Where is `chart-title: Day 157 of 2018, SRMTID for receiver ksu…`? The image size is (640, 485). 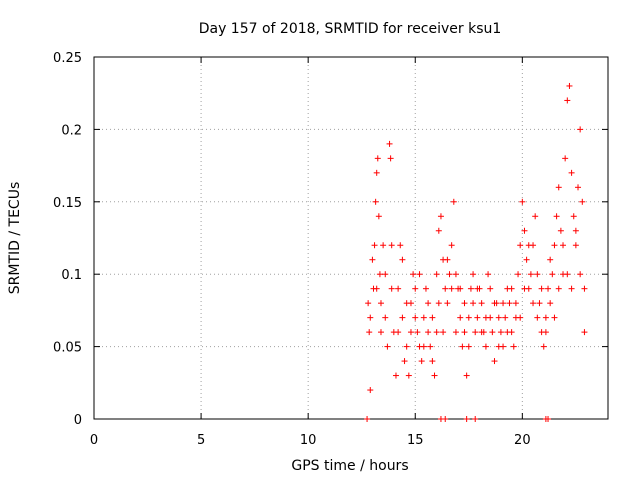
chart-title: Day 157 of 2018, SRMTID for receiver ksu… is located at coordinates (350, 29).